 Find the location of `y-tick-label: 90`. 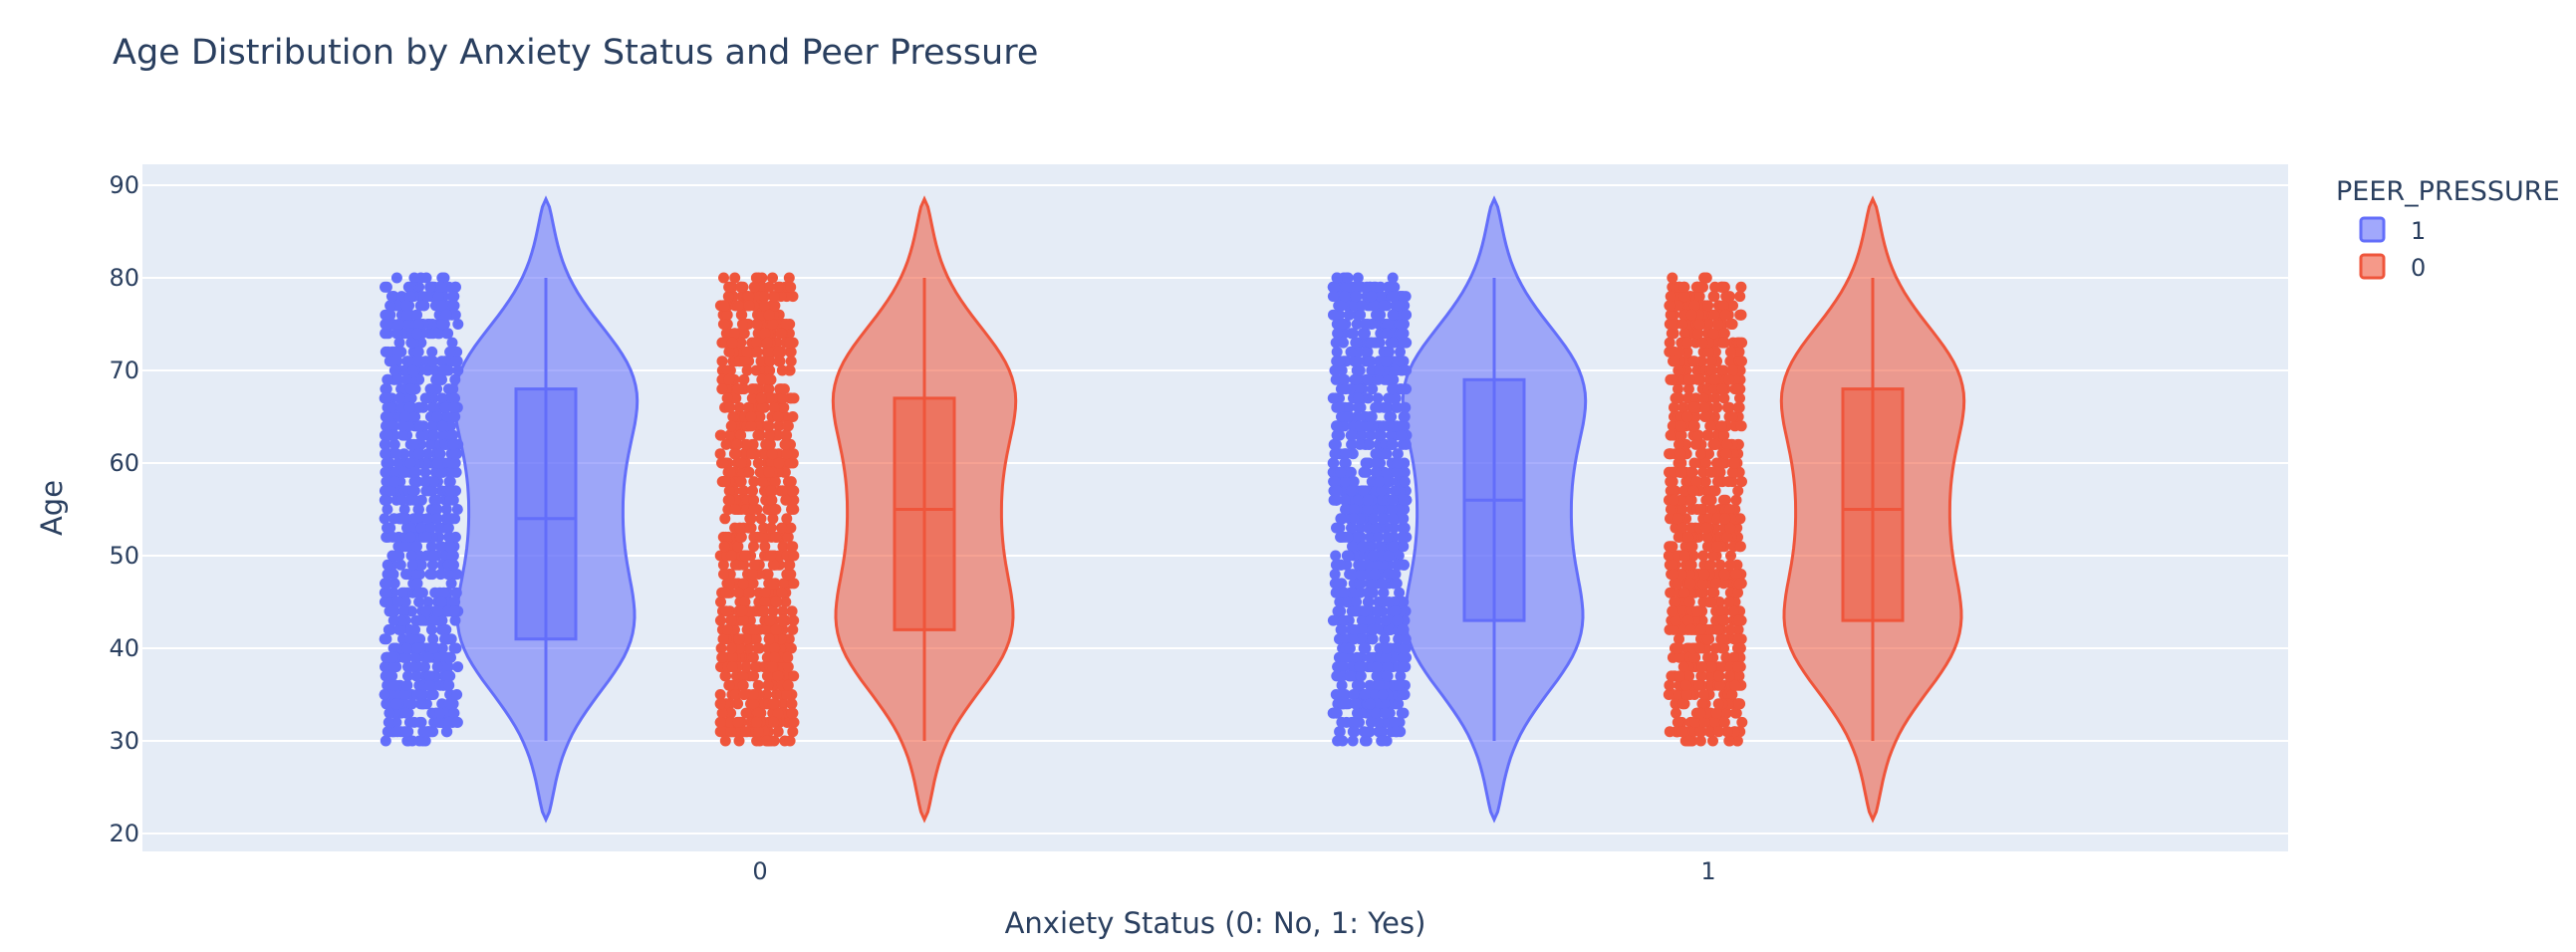

y-tick-label: 90 is located at coordinates (124, 185).